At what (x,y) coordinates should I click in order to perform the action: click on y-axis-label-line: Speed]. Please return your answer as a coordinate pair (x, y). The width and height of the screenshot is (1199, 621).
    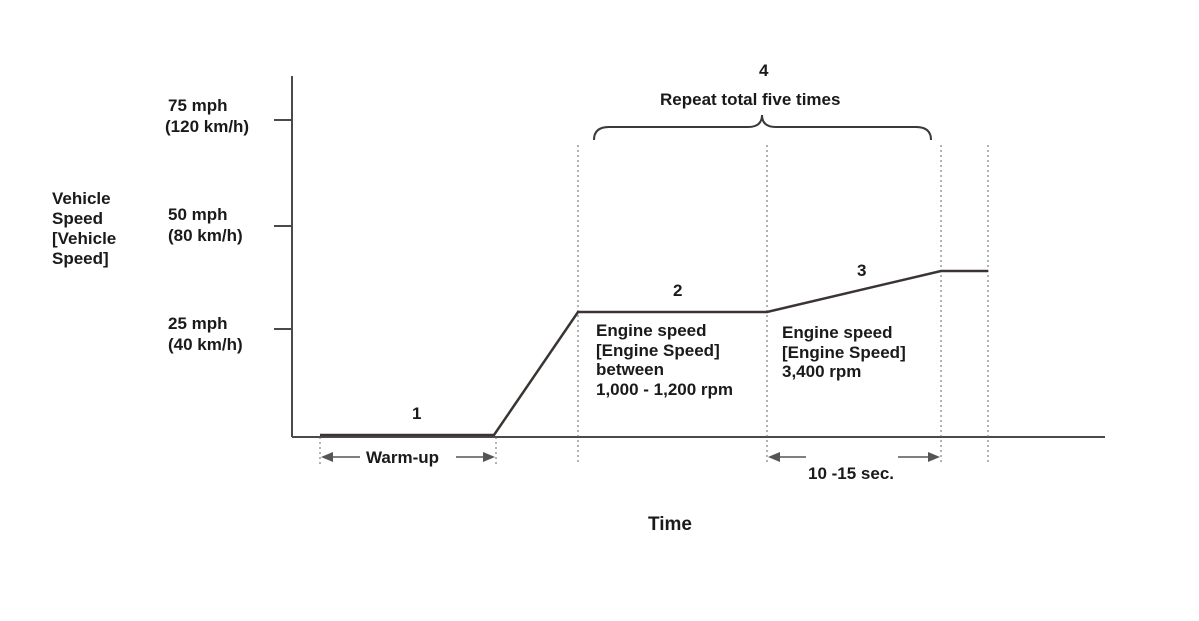
    Looking at the image, I should click on (80, 258).